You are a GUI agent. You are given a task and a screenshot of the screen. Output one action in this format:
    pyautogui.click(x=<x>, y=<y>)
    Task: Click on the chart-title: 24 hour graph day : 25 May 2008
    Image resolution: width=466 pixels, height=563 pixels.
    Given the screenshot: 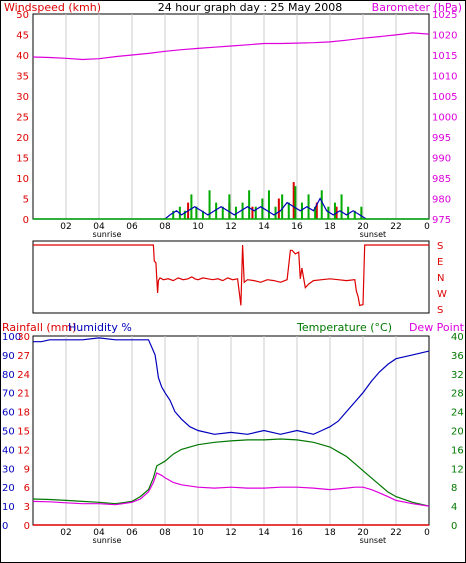 What is the action you would take?
    pyautogui.click(x=250, y=7)
    